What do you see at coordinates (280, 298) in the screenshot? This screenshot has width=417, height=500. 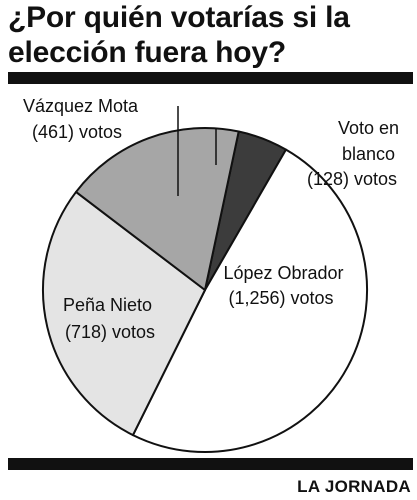 I see `label-lopez-obrador-value: (1,256) votos` at bounding box center [280, 298].